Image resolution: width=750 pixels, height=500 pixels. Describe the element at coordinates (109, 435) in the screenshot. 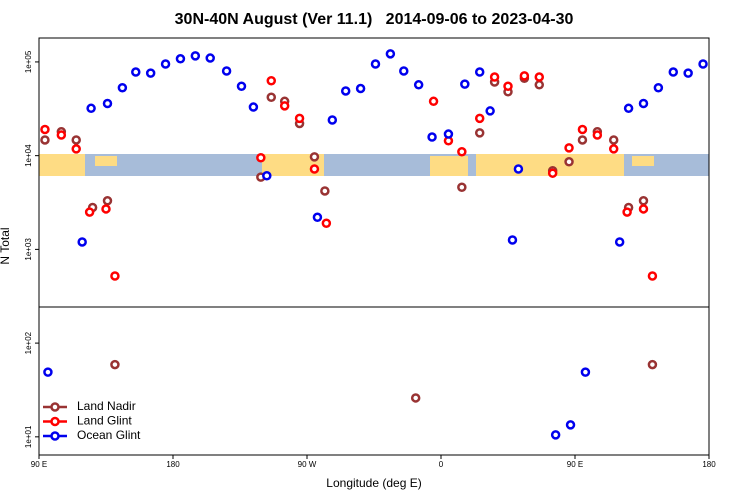

I see `legend-label: Ocean Glint` at that location.